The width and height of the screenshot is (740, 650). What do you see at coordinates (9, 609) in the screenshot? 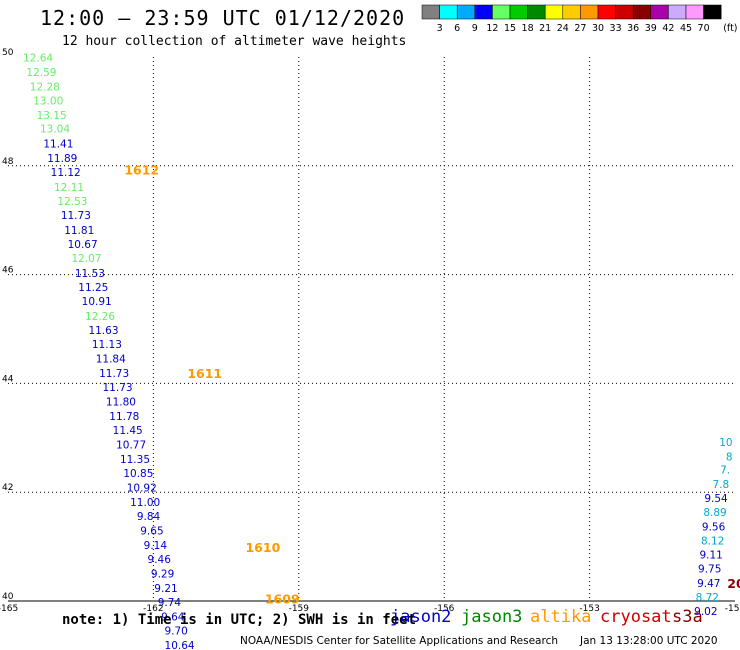
I see `x-tick-label: -165` at bounding box center [9, 609].